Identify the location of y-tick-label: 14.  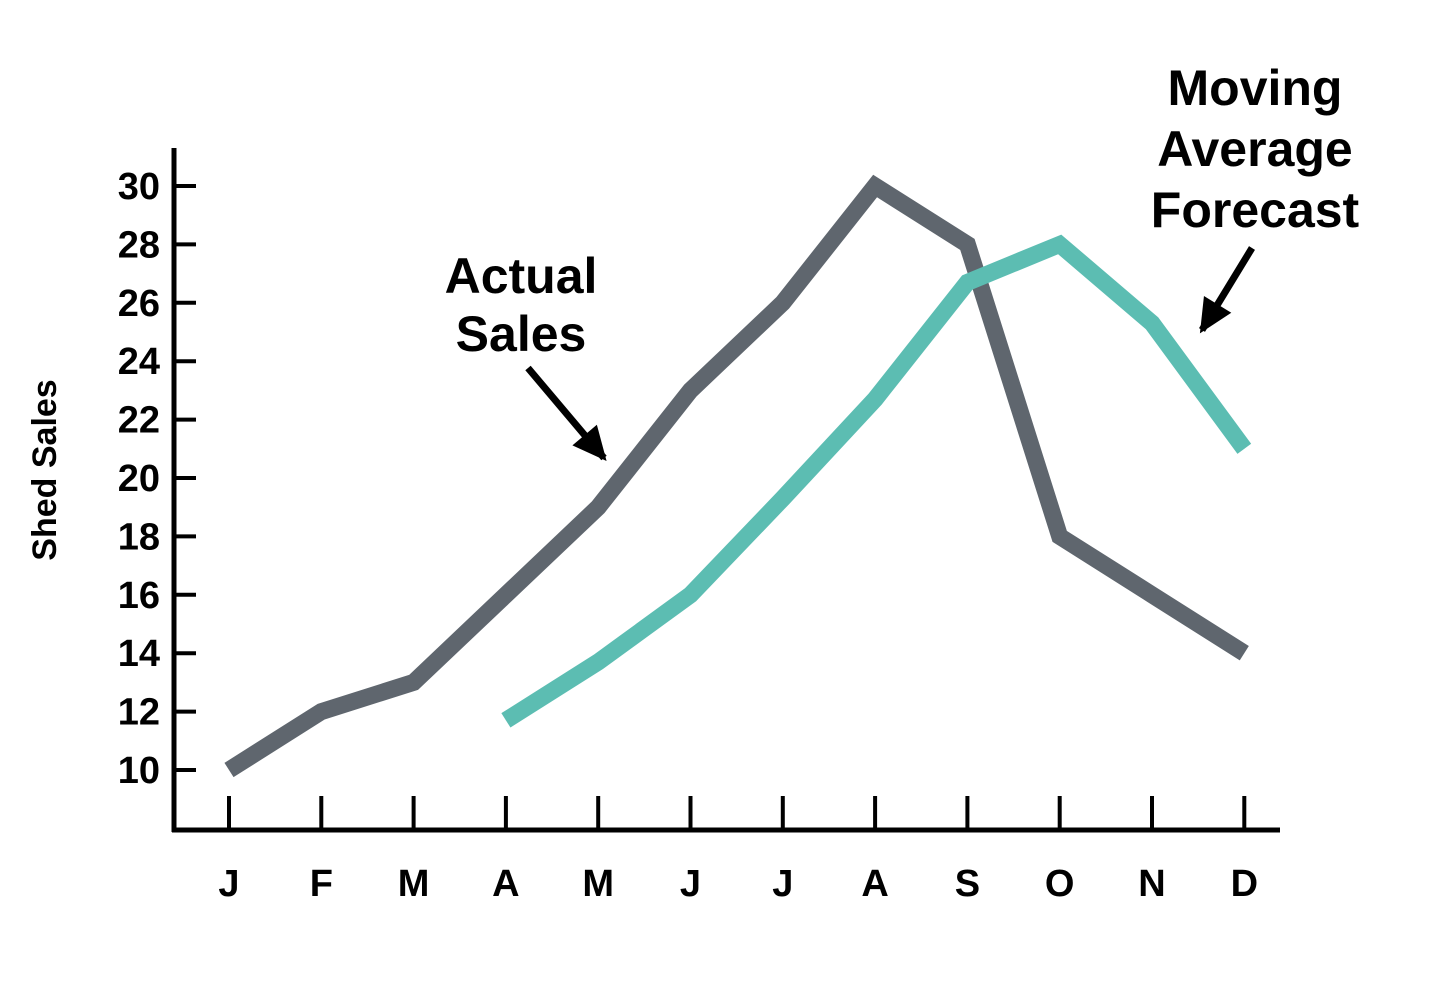
(139, 654).